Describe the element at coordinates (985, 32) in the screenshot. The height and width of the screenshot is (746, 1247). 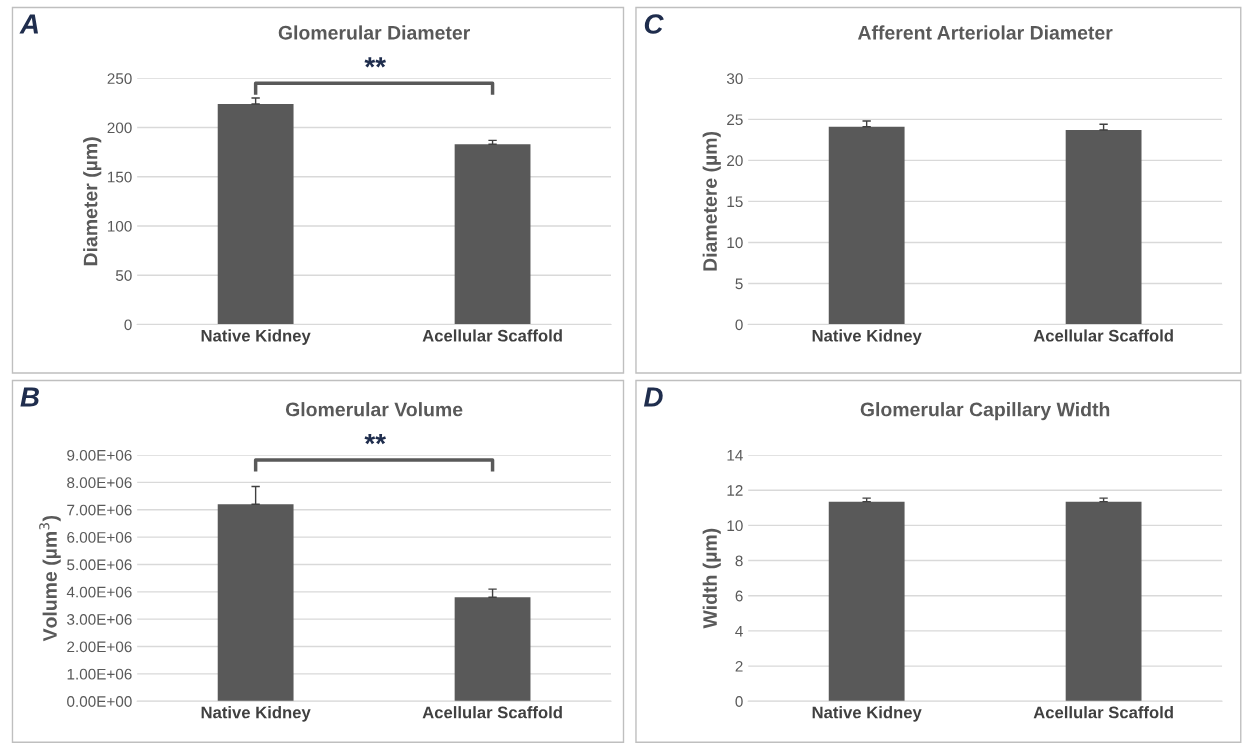
I see `chart-title: Afferent Arteriolar Diameter` at that location.